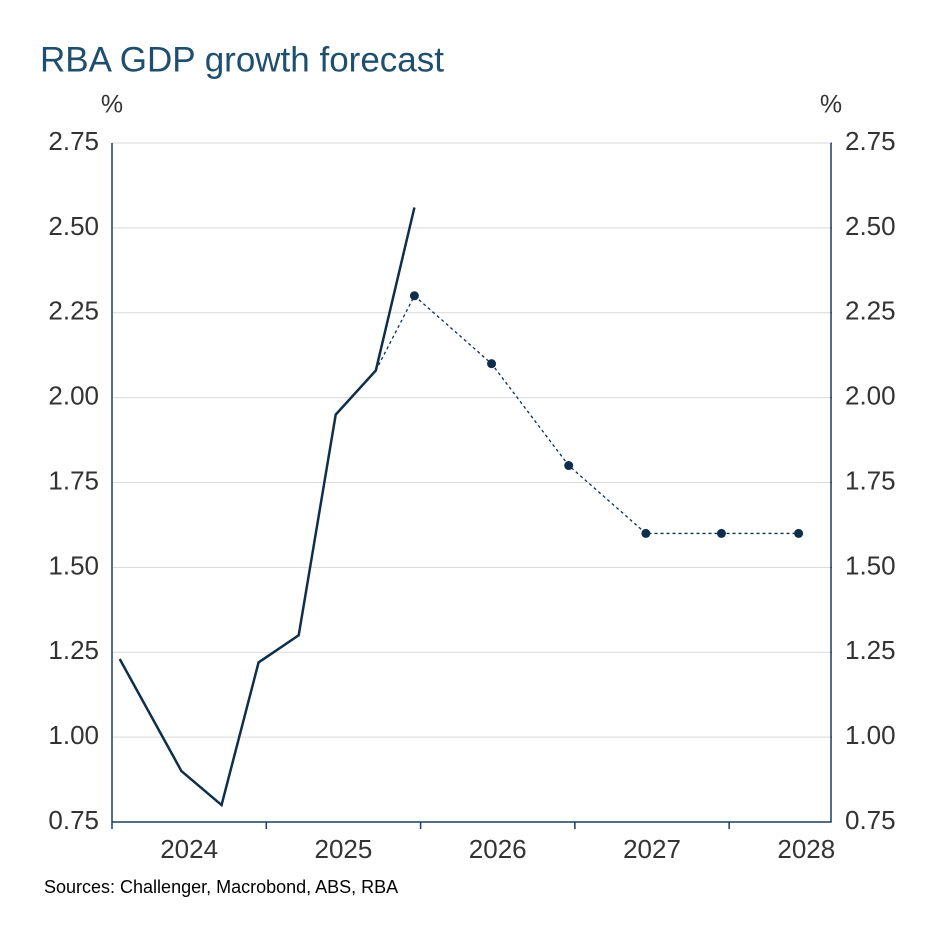  Describe the element at coordinates (112, 105) in the screenshot. I see `y-axis-label: %` at that location.